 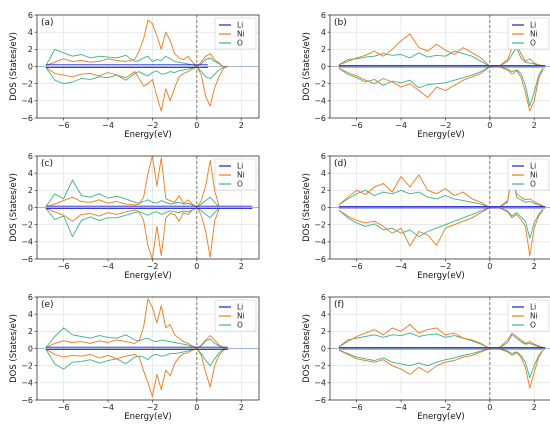 I want to click on panel-label: (d), so click(x=340, y=164).